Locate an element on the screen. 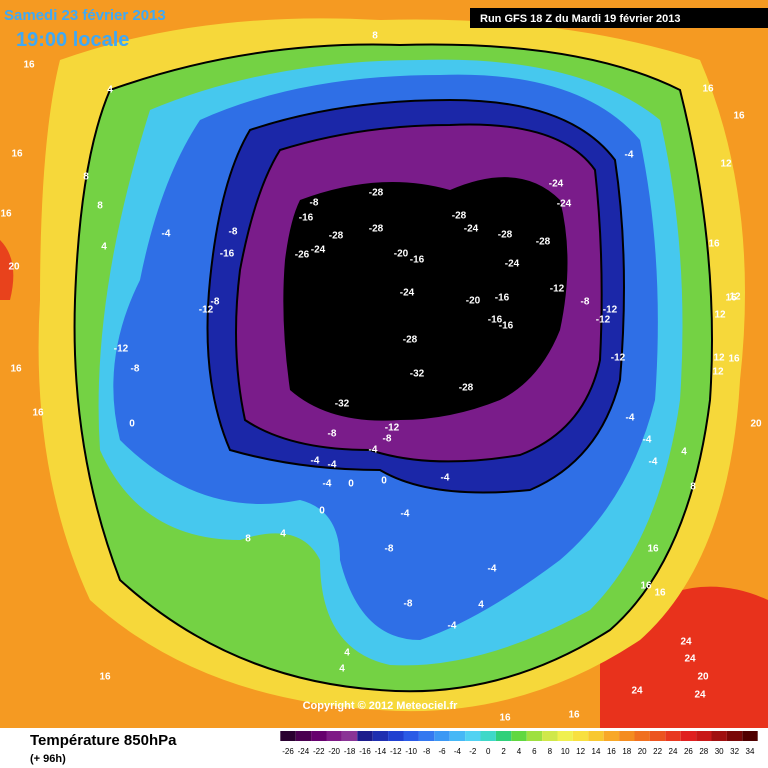 The image size is (768, 768). contour-label: -32 is located at coordinates (342, 404).